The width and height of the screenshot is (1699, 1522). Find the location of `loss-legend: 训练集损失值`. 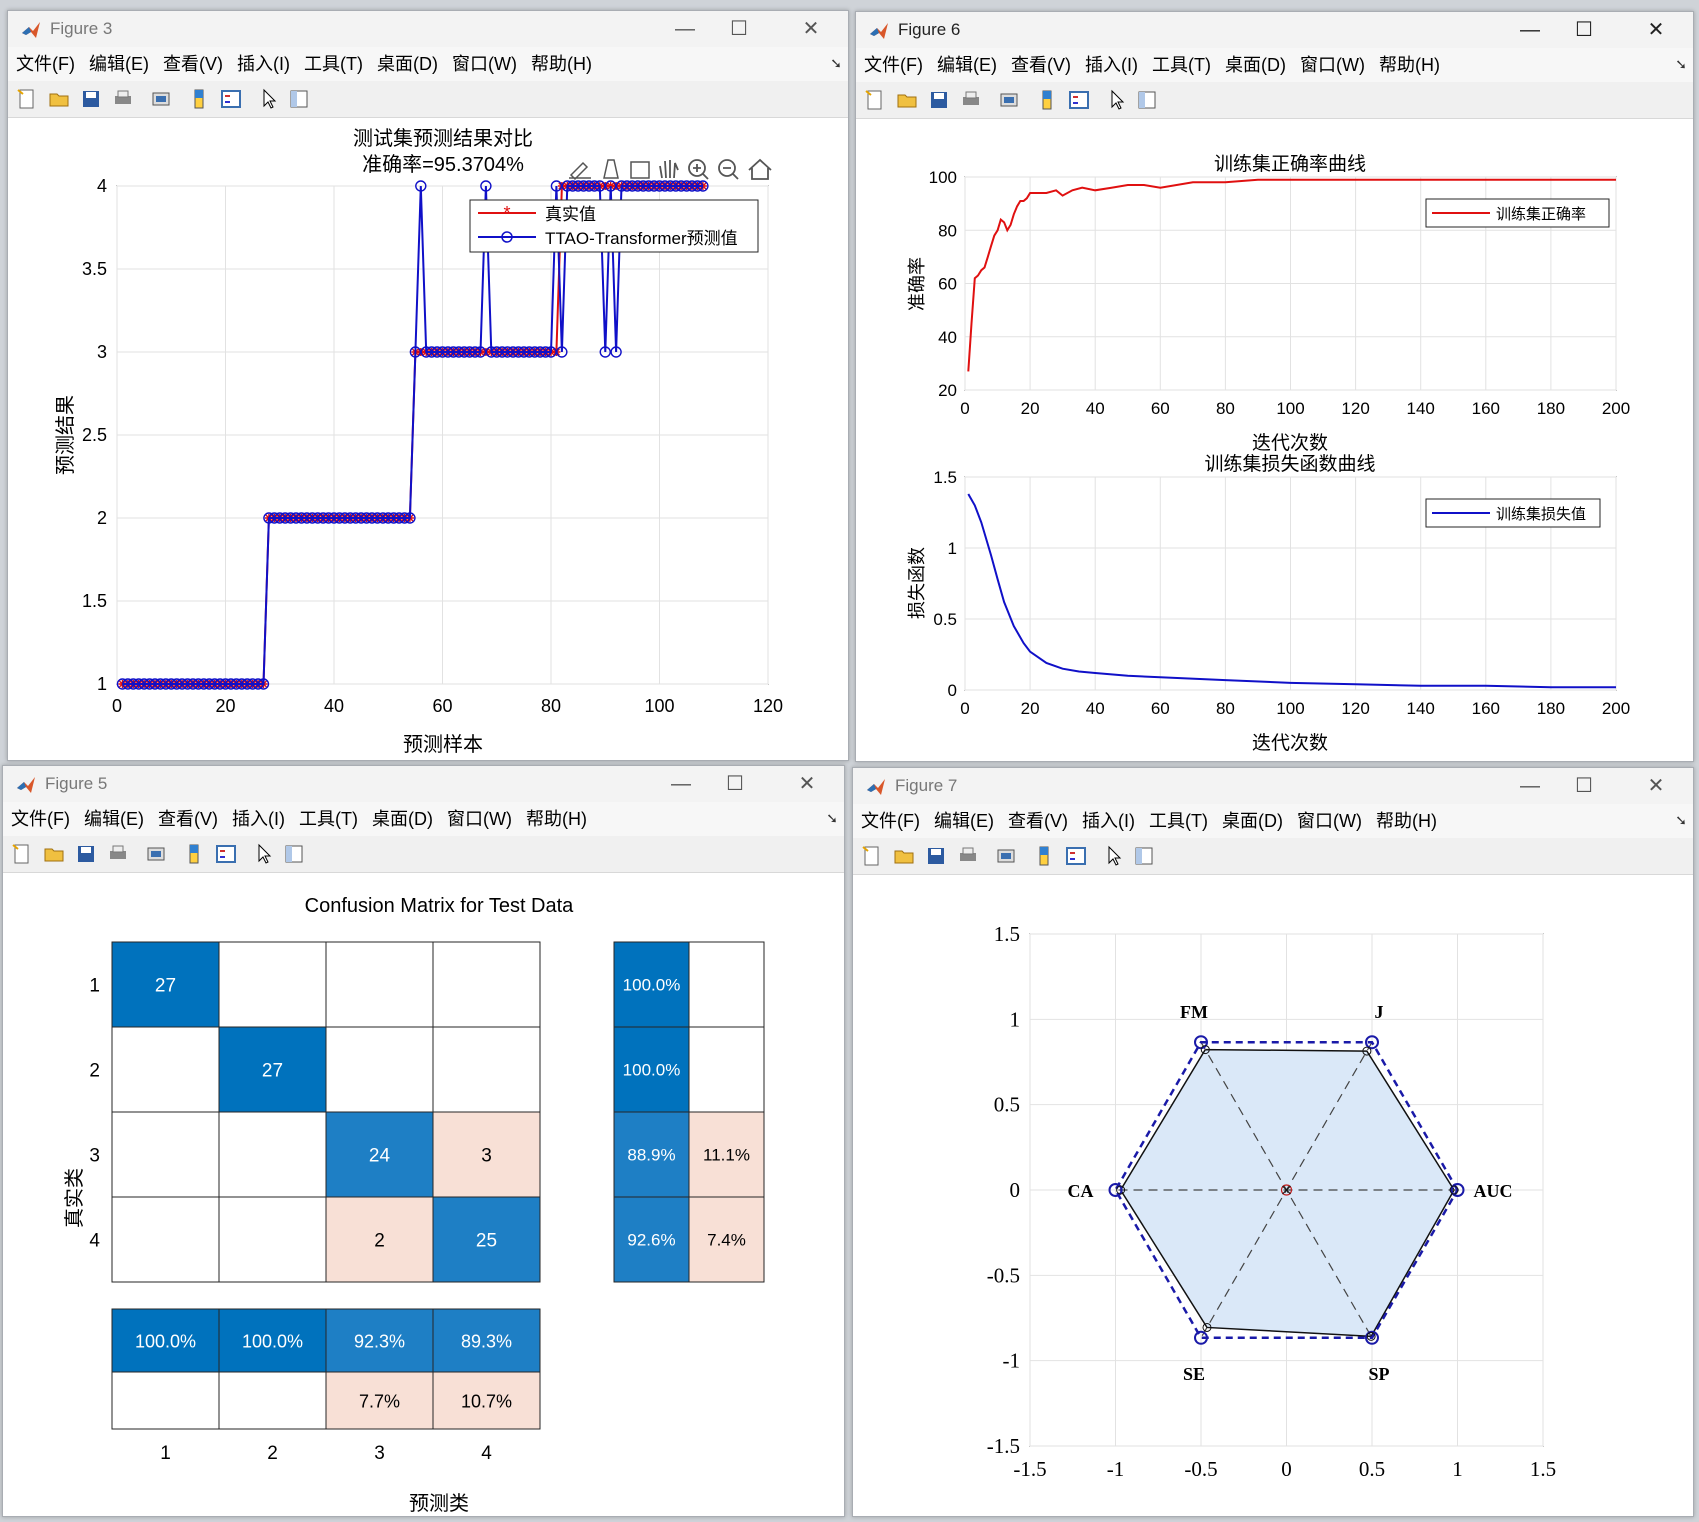

loss-legend: 训练集损失值 is located at coordinates (1513, 513).